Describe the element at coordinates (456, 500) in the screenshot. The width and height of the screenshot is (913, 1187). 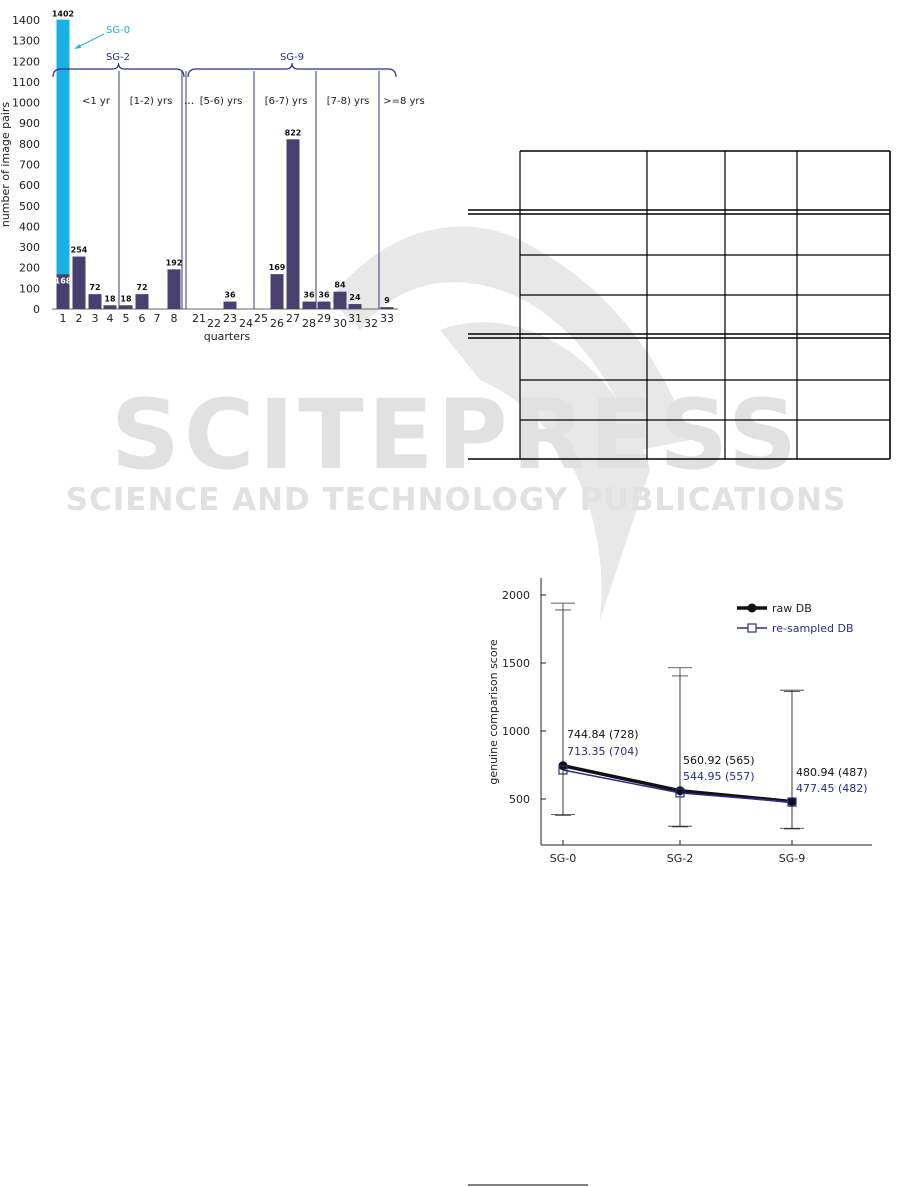
I see `watermark-subtitle: SCIENCE AND TECHNOLOGY PUBLICATIONS` at that location.